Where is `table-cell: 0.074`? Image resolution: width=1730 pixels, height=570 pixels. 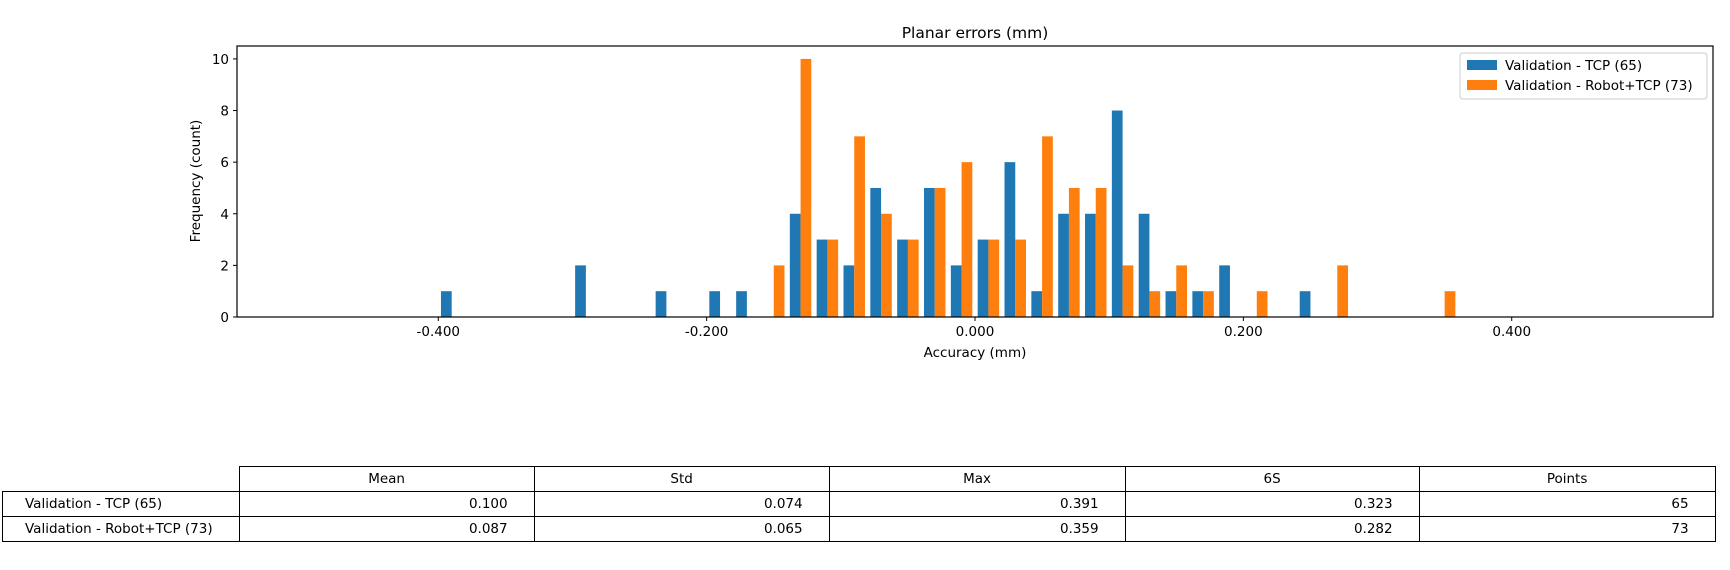 table-cell: 0.074 is located at coordinates (681, 504).